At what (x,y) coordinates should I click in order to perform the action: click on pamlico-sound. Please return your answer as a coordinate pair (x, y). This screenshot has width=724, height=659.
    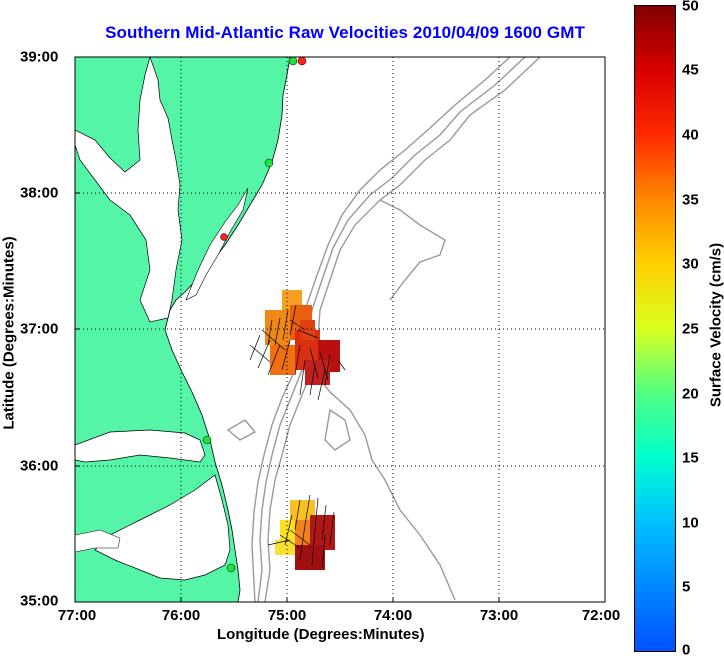
    Looking at the image, I should click on (162, 527).